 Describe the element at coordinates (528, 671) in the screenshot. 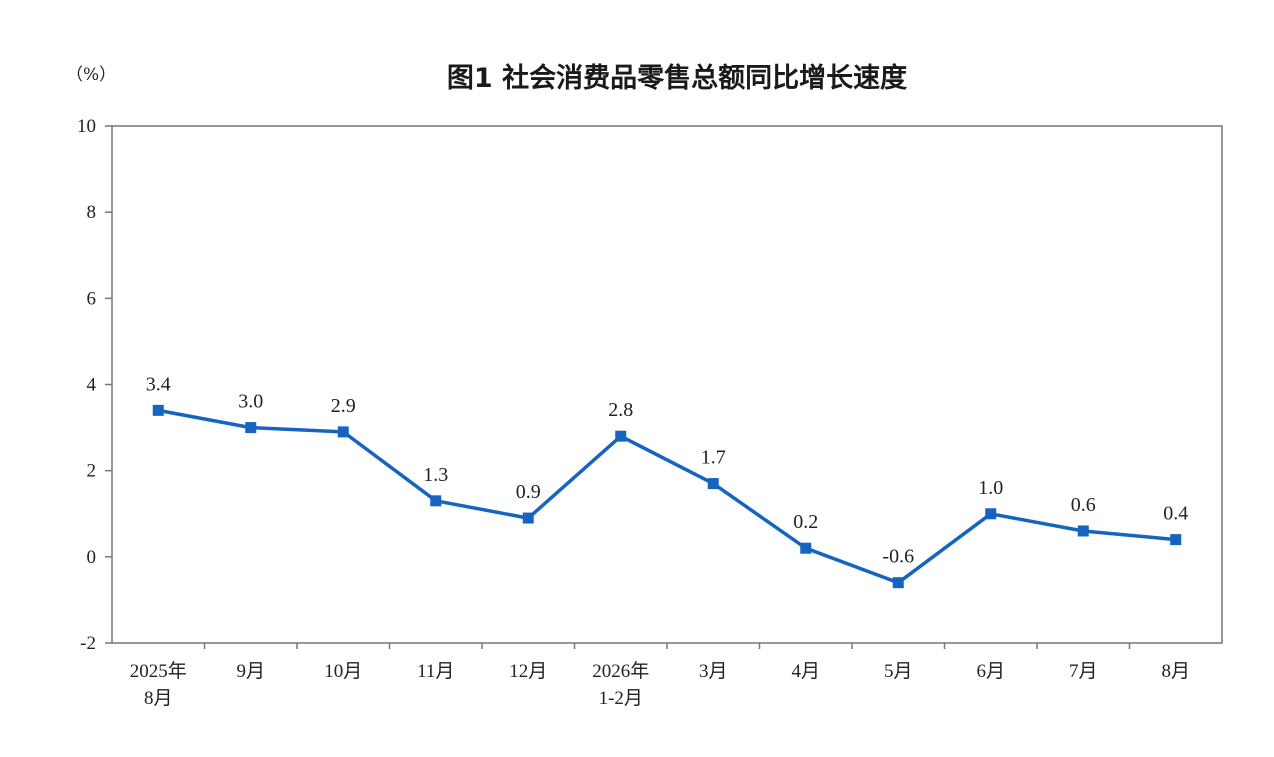

I see `x-tick-label: 12月` at that location.